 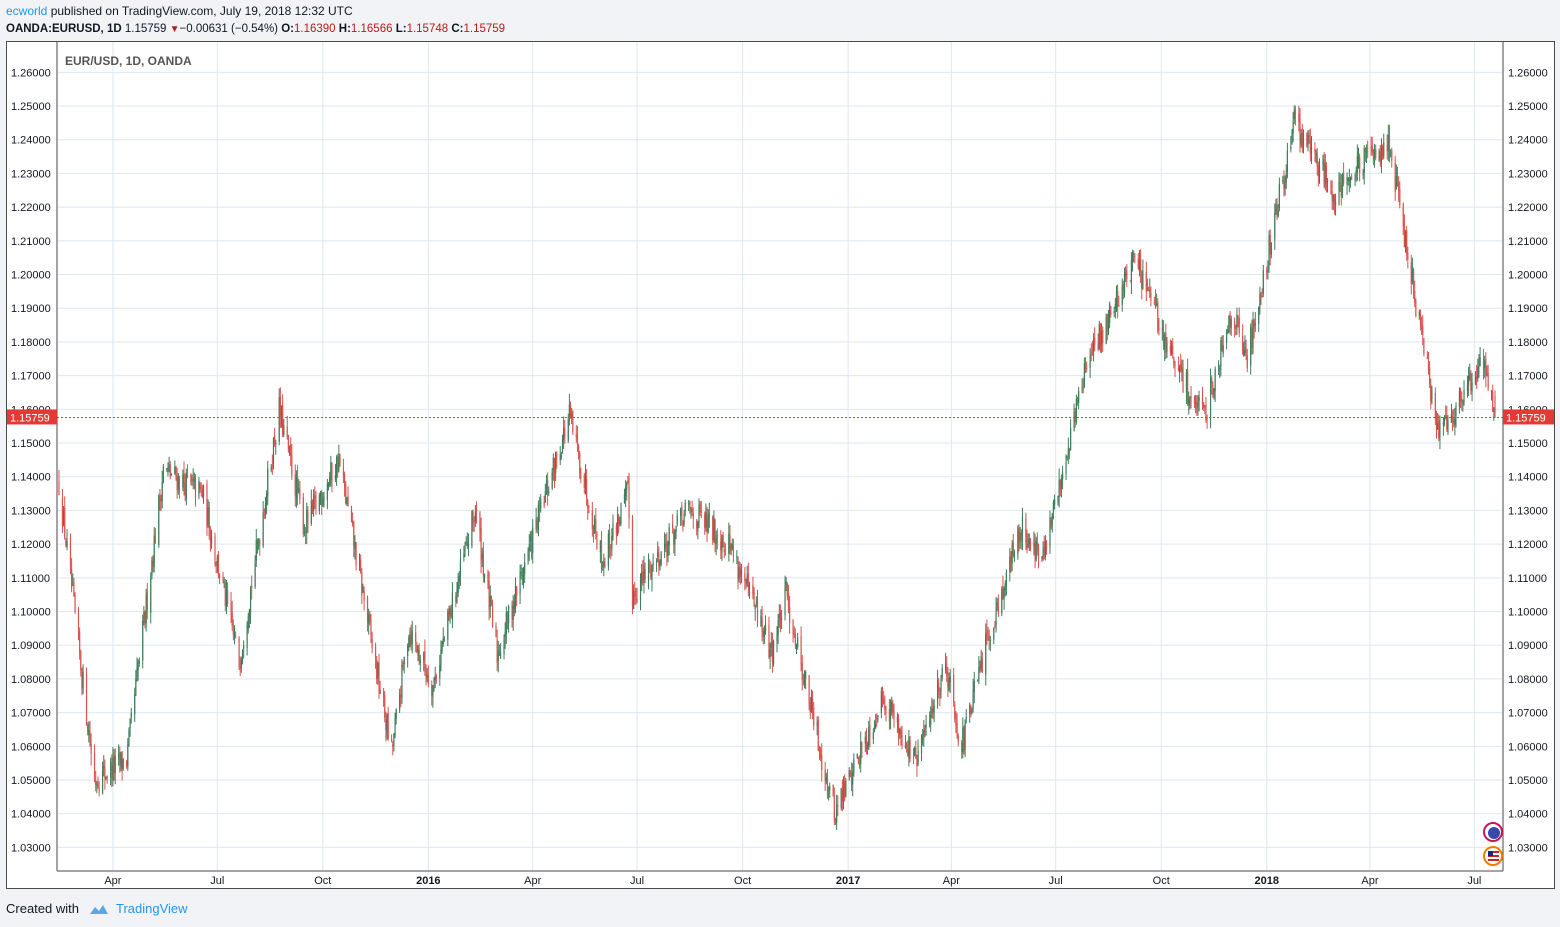 What do you see at coordinates (151, 908) in the screenshot?
I see `tradingview-link: TradingView` at bounding box center [151, 908].